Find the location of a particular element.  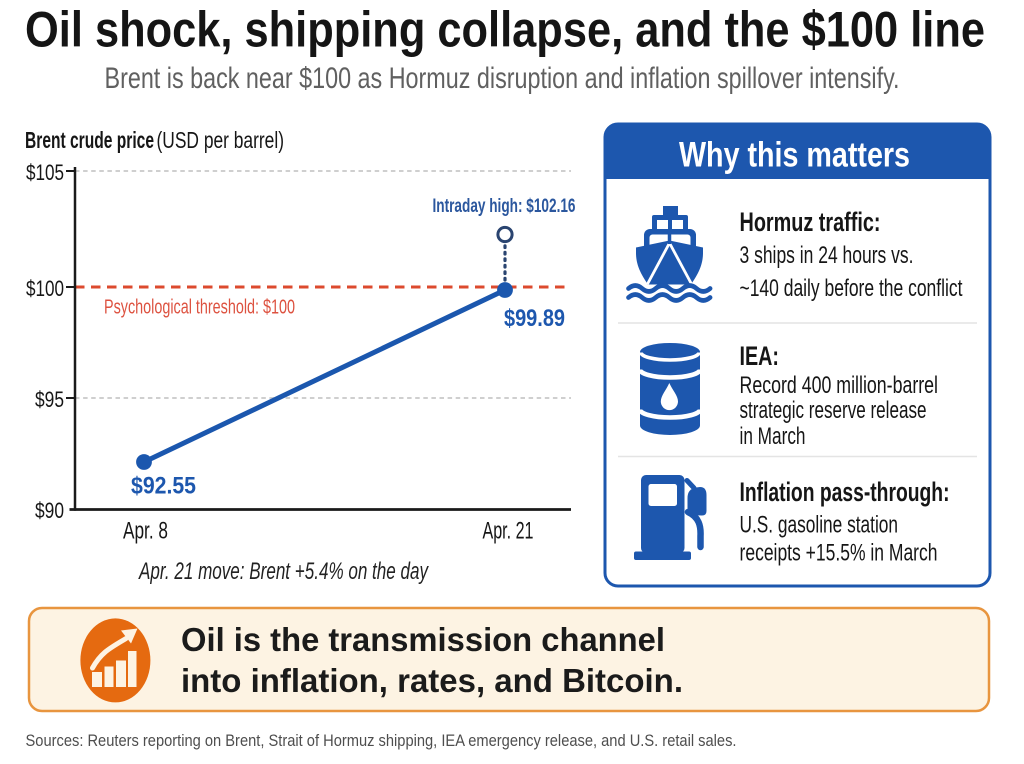

svg-text: $100 is located at coordinates (45, 288).